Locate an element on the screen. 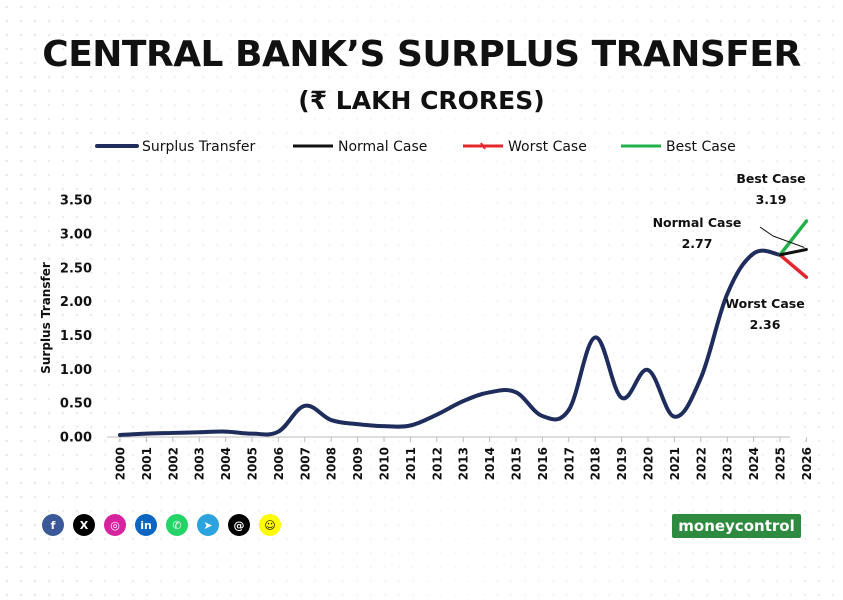  annotation-value-worst: 2.36 is located at coordinates (765, 324).